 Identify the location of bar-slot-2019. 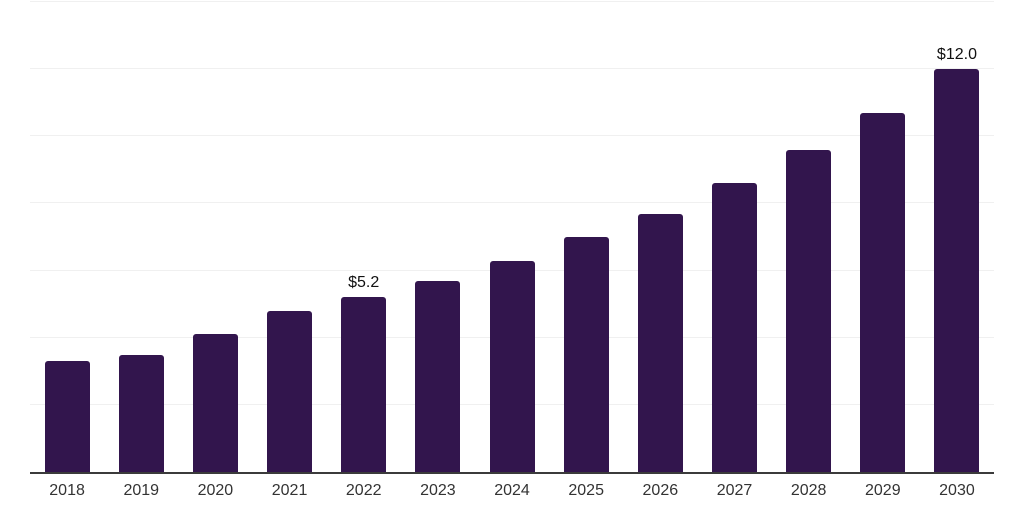
(141, 237).